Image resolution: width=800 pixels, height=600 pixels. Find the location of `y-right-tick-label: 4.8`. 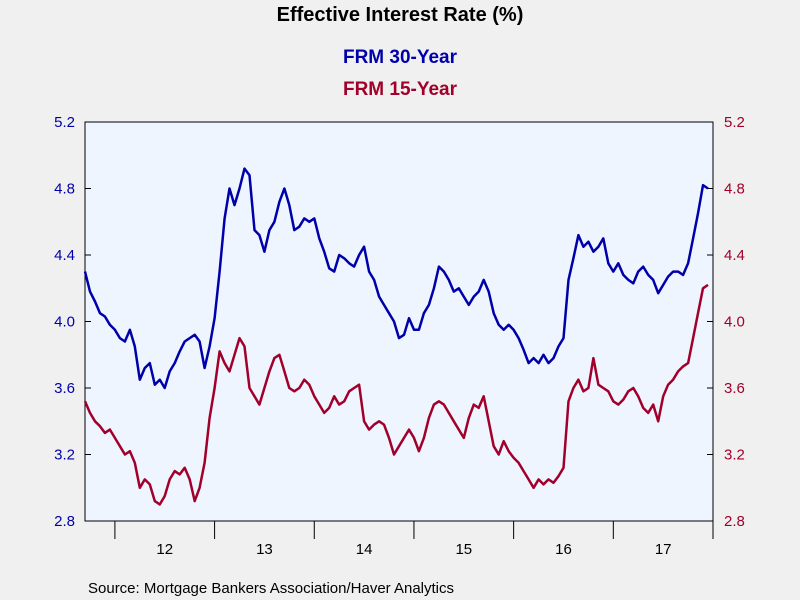

y-right-tick-label: 4.8 is located at coordinates (734, 189).